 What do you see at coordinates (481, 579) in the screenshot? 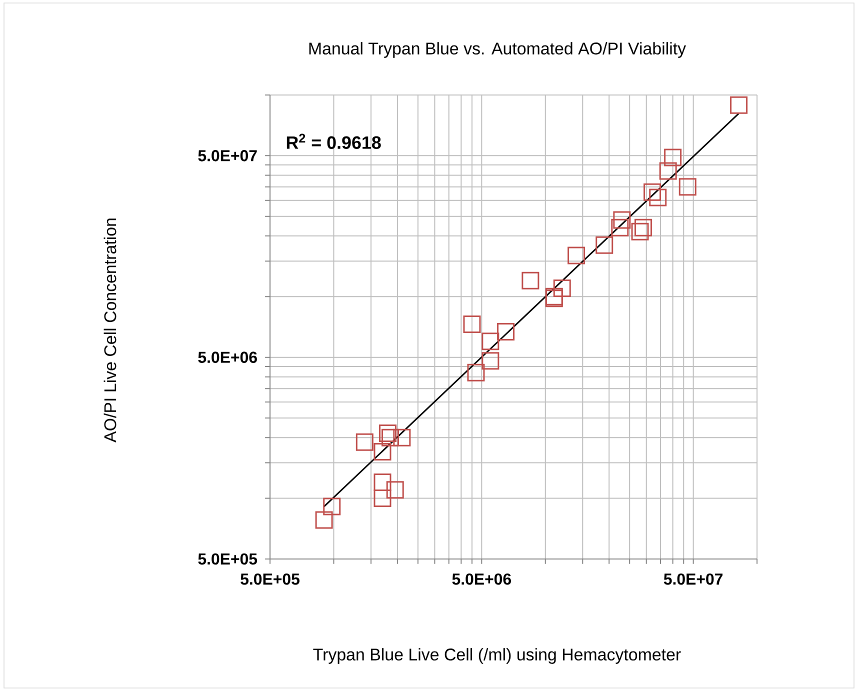
I see `x-tick-label: 5.0E+06` at bounding box center [481, 579].